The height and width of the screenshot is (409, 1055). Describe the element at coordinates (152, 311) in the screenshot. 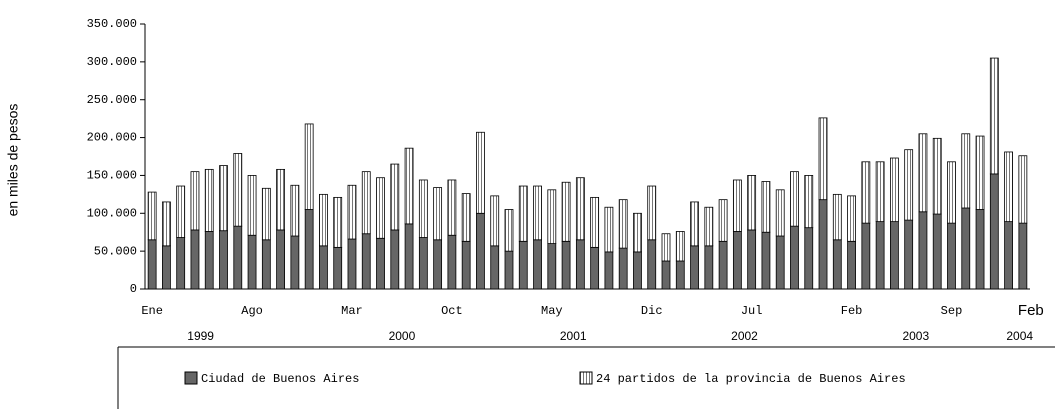

I see `x-tick-label: Ene` at that location.